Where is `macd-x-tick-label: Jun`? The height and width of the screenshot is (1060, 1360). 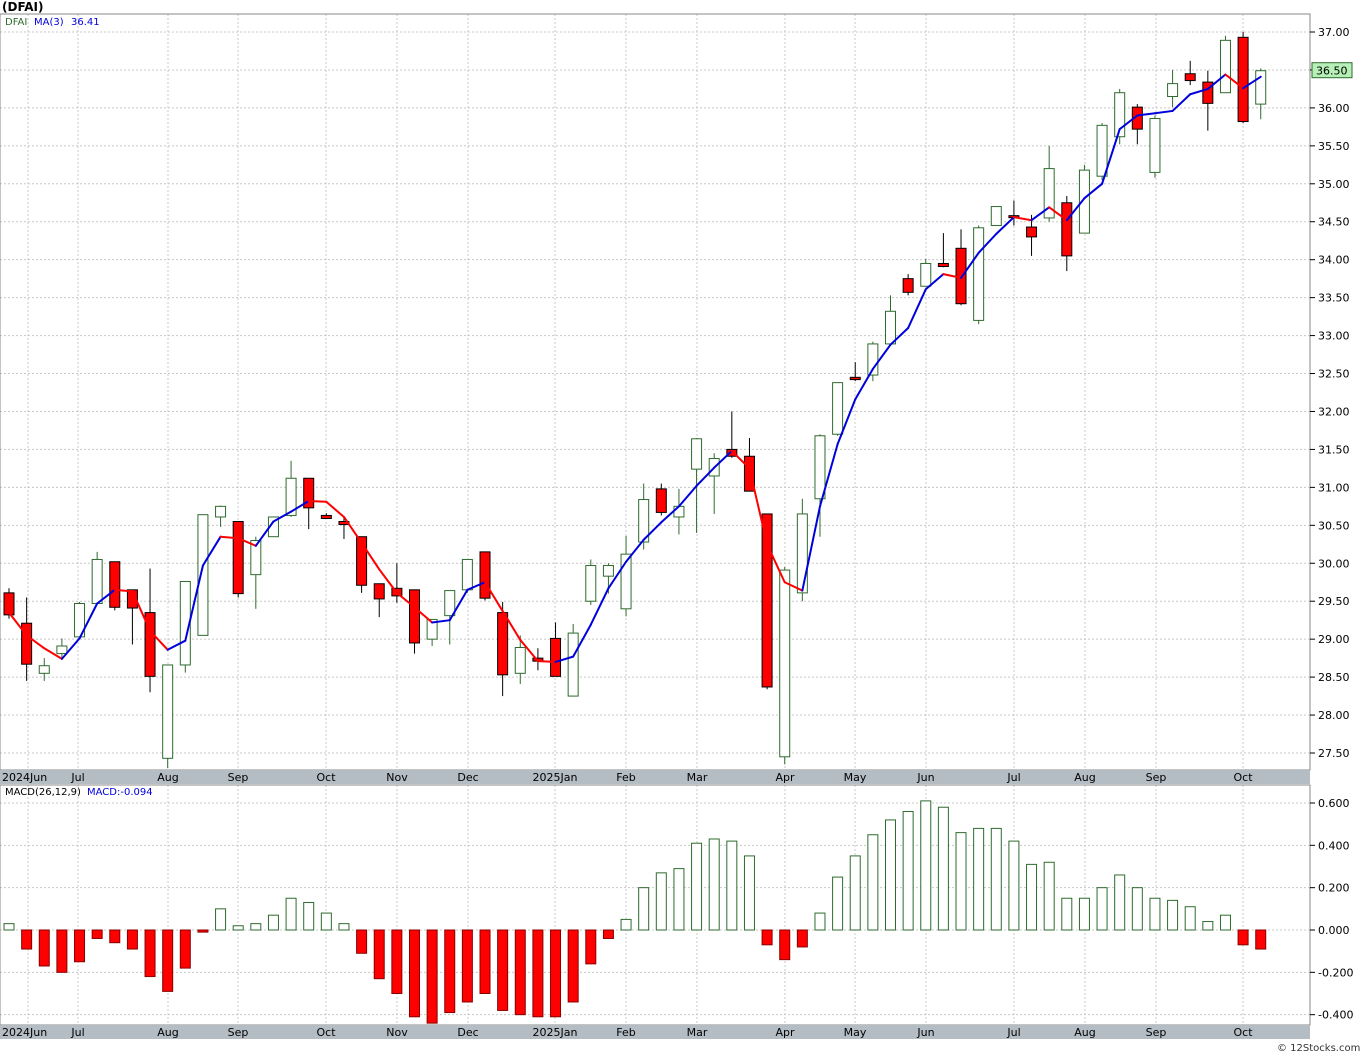
macd-x-tick-label: Jun is located at coordinates (925, 1032).